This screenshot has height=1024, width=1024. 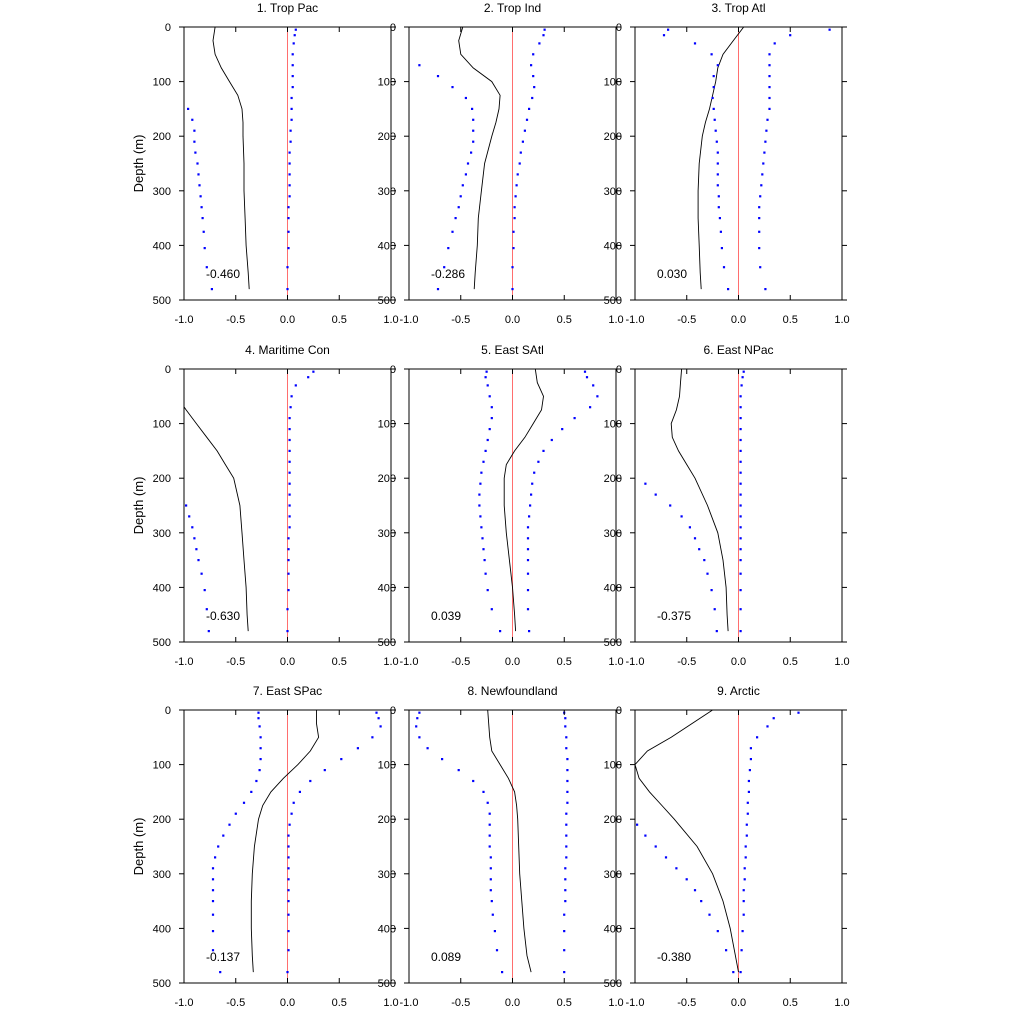 I want to click on x-tick-label: -1.0, so click(x=409, y=662).